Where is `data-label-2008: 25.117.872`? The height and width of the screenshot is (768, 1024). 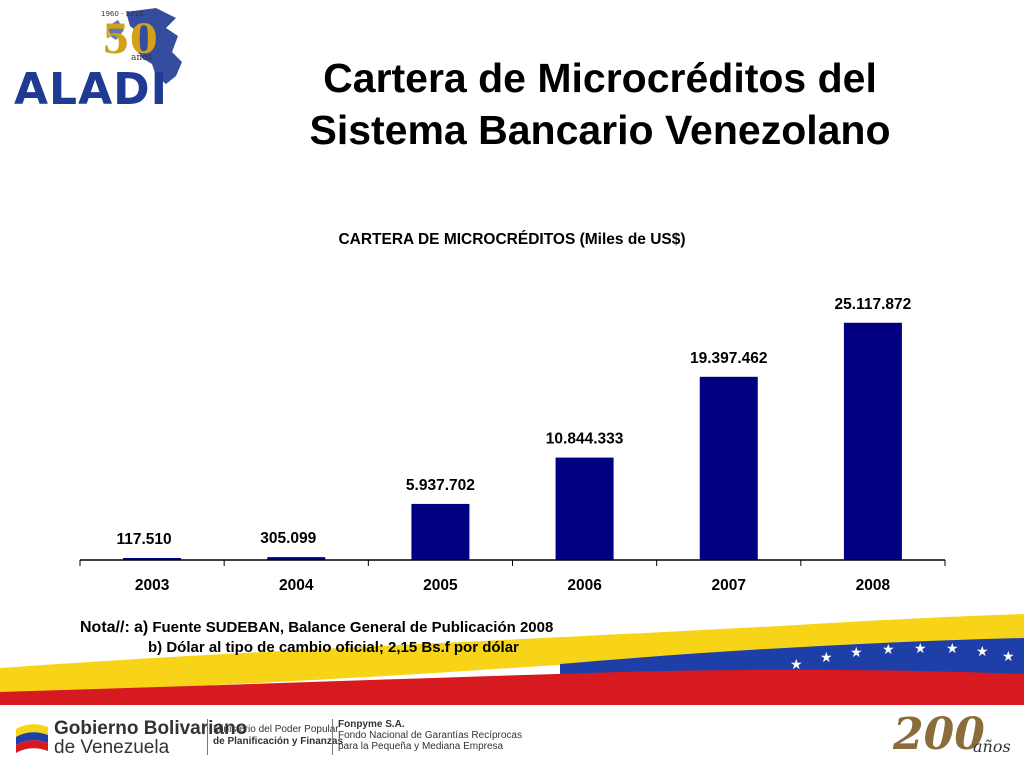 data-label-2008: 25.117.872 is located at coordinates (873, 304).